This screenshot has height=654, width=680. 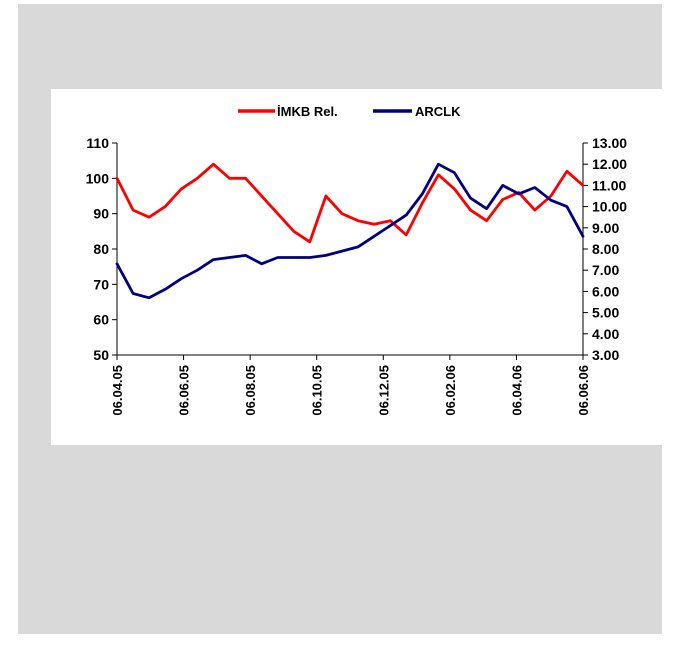 What do you see at coordinates (605, 313) in the screenshot?
I see `right-tick-label: 5.00` at bounding box center [605, 313].